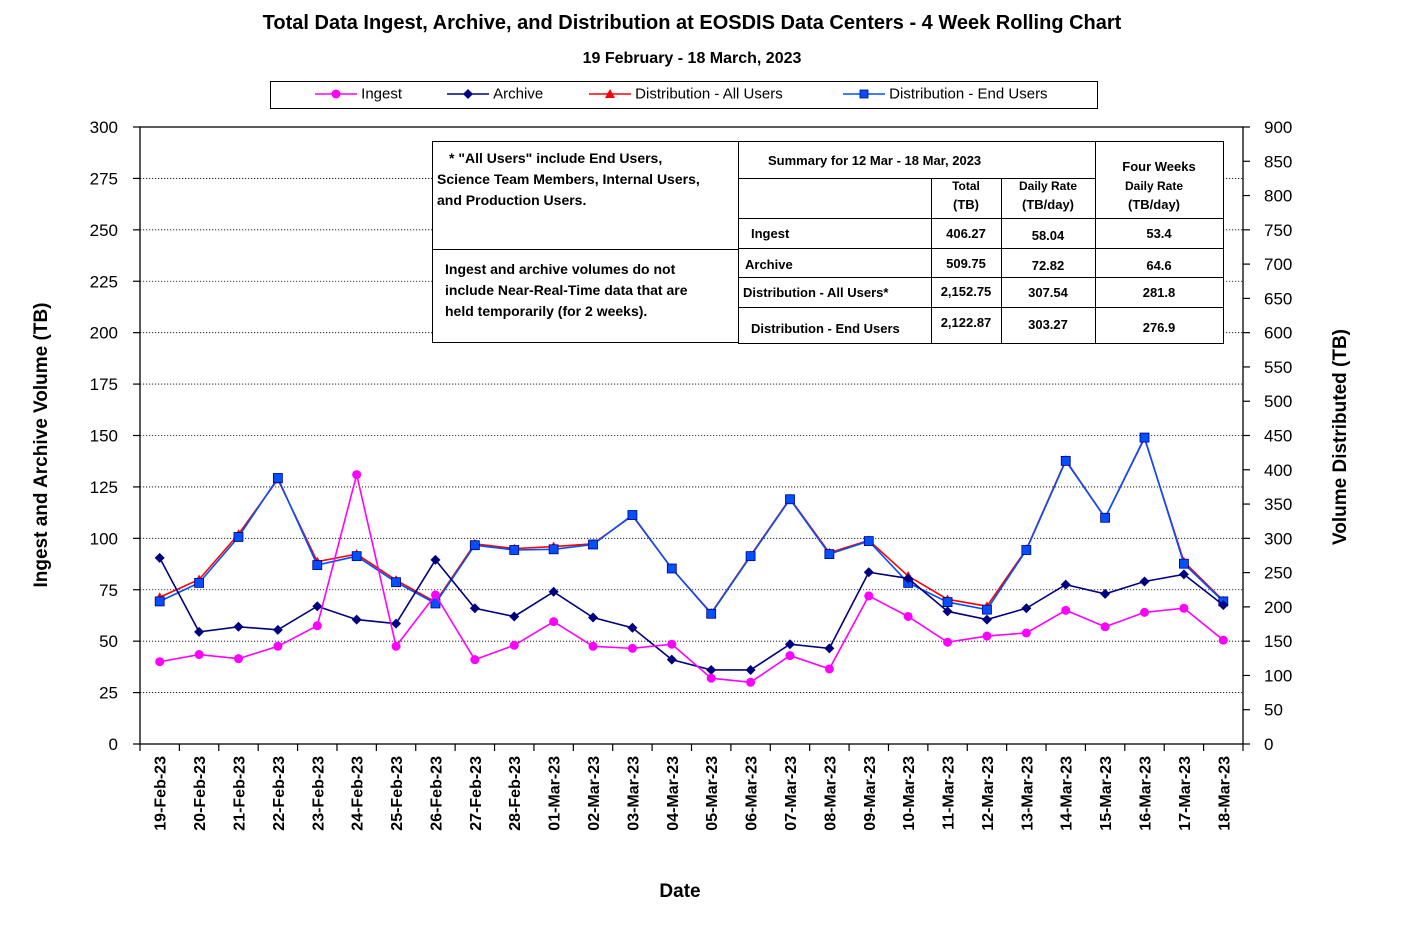 The height and width of the screenshot is (937, 1404). I want to click on y-left-tick-label: 25, so click(108, 693).